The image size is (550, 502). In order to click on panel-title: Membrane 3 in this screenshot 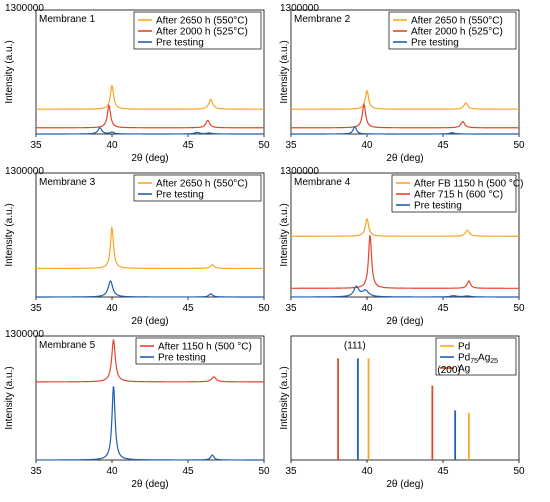, I will do `click(67, 182)`.